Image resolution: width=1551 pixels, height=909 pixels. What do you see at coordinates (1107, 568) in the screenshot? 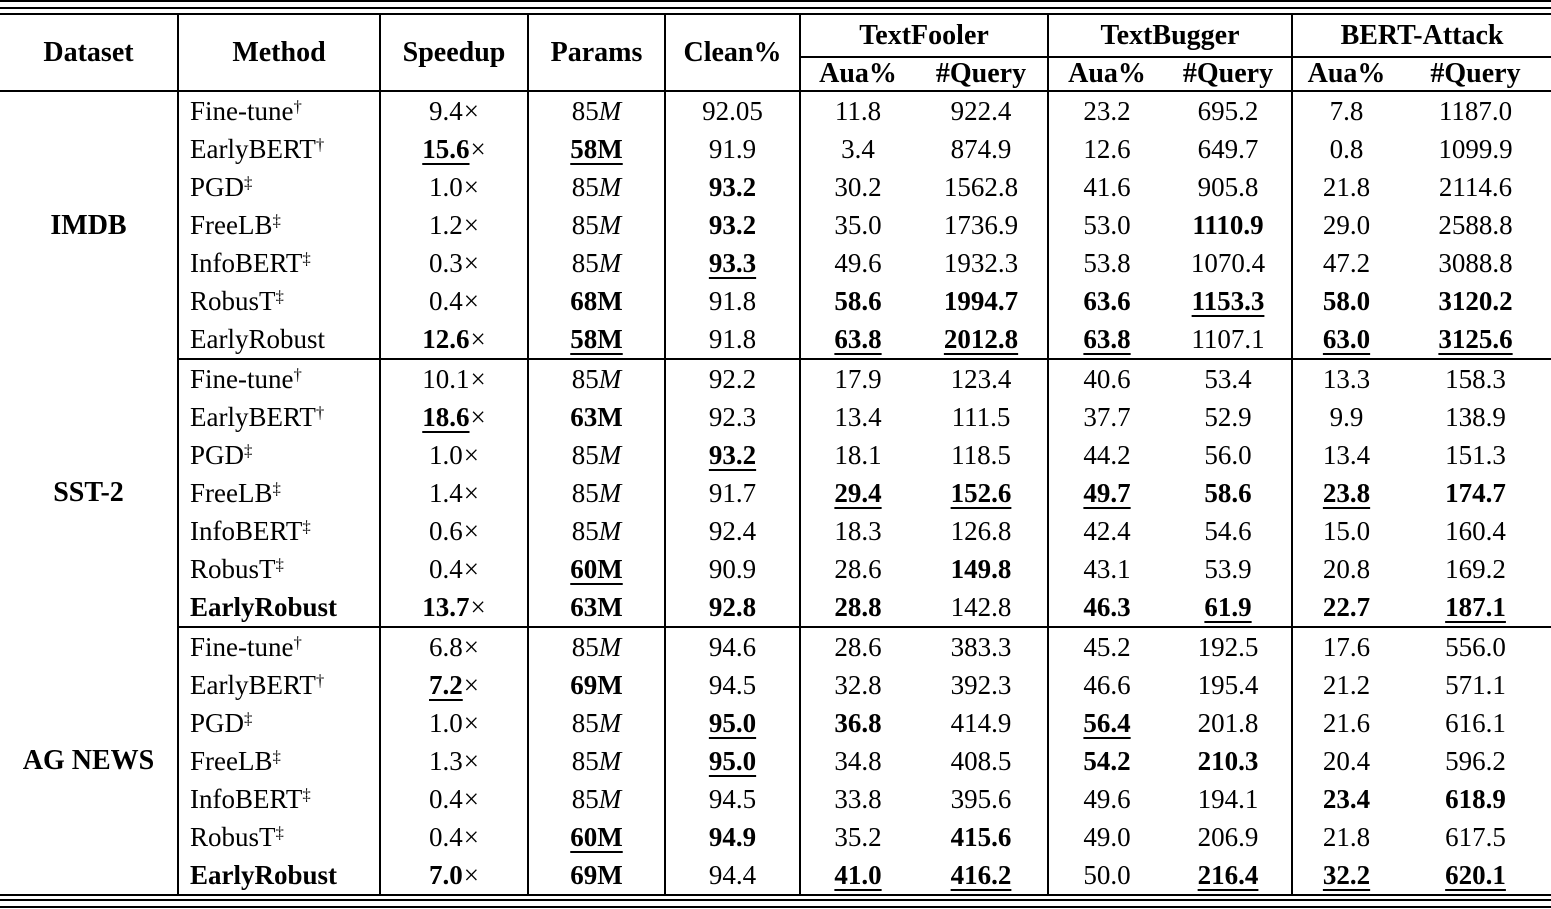
I see `cell-value: 43.1` at bounding box center [1107, 568].